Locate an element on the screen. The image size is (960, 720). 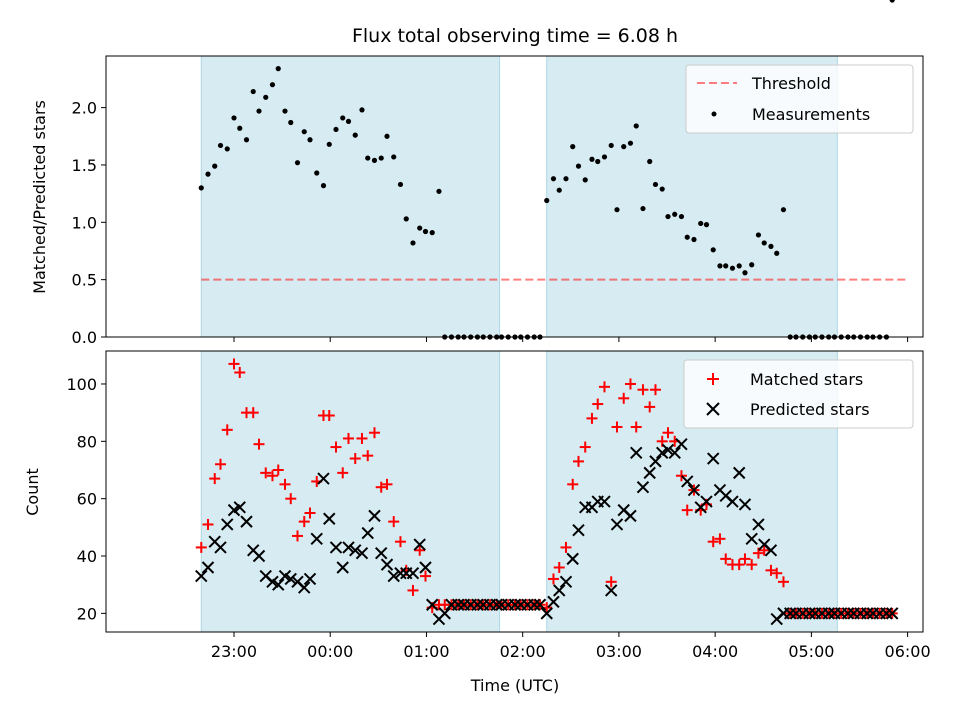
bottom-legend: Matched stars Predicted stars is located at coordinates (798, 394).